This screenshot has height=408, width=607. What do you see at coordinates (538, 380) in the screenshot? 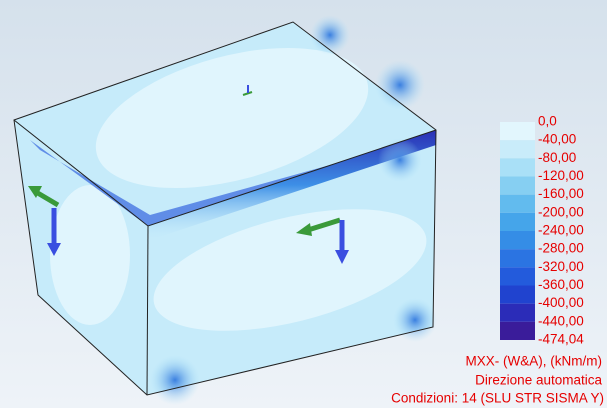
I see `caption-direction: Direzione automatica` at bounding box center [538, 380].